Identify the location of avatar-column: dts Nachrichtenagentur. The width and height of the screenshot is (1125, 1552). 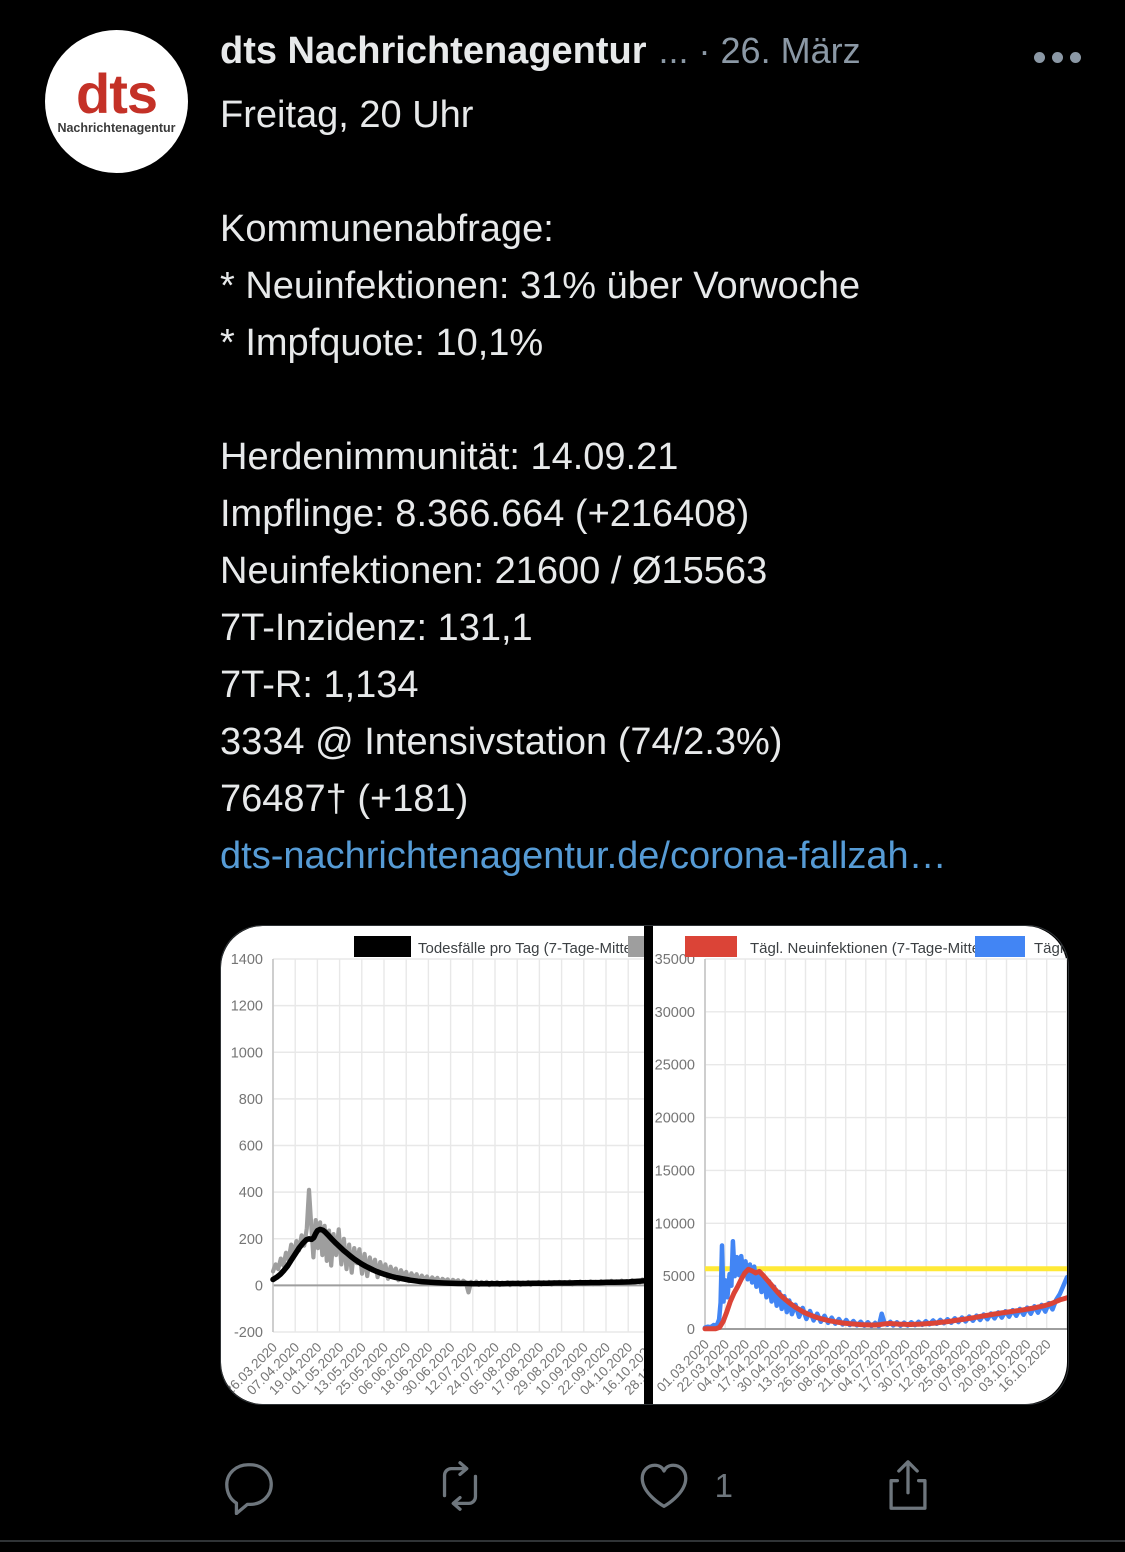
(132, 772).